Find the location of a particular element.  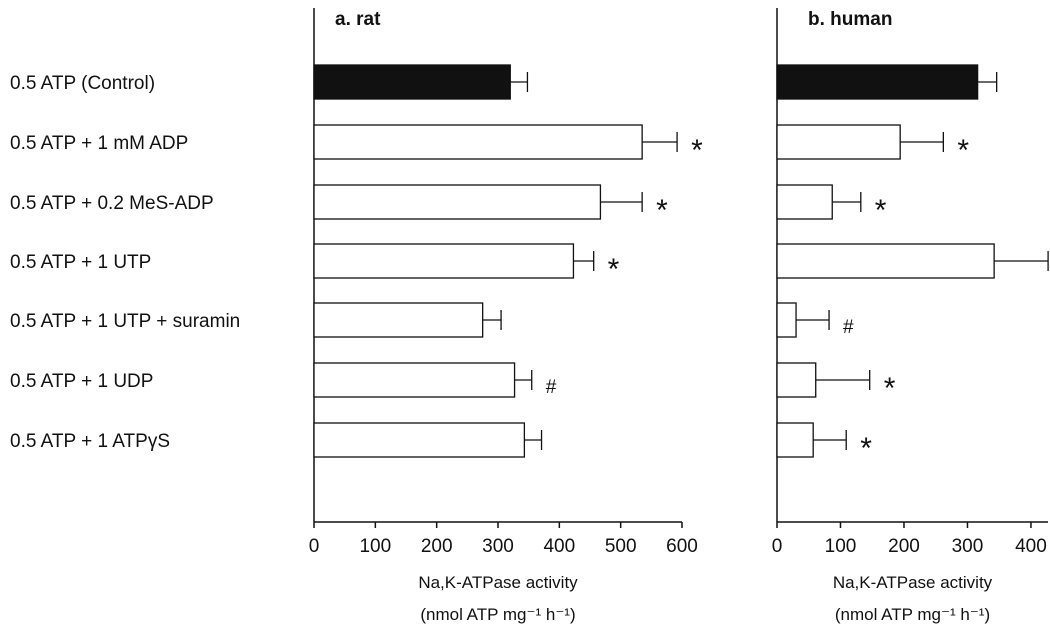

category-label: 0.5 ATP + 1 ATPγS is located at coordinates (90, 441).